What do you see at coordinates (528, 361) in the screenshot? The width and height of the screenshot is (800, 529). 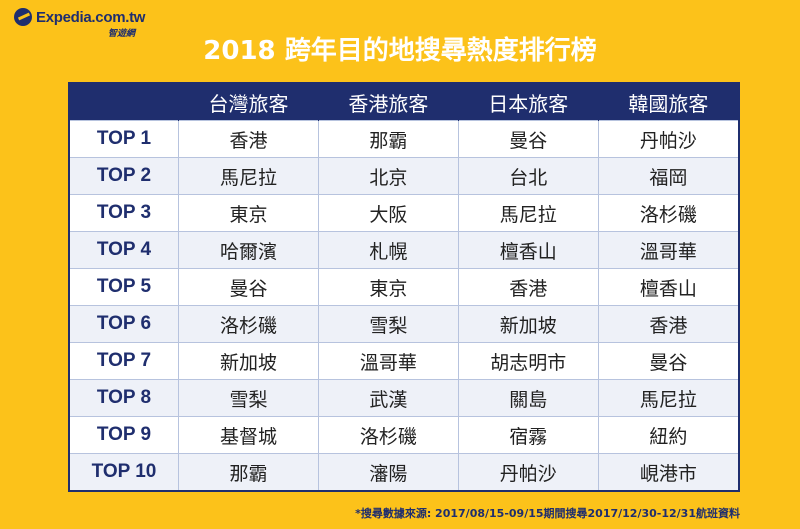 I see `destination-cell: 胡志明市` at bounding box center [528, 361].